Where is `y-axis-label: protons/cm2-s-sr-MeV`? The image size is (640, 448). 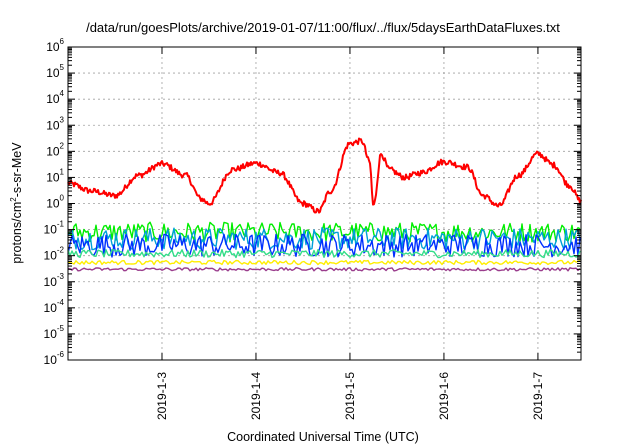
y-axis-label: protons/cm2-s-sr-MeV is located at coordinates (16, 203).